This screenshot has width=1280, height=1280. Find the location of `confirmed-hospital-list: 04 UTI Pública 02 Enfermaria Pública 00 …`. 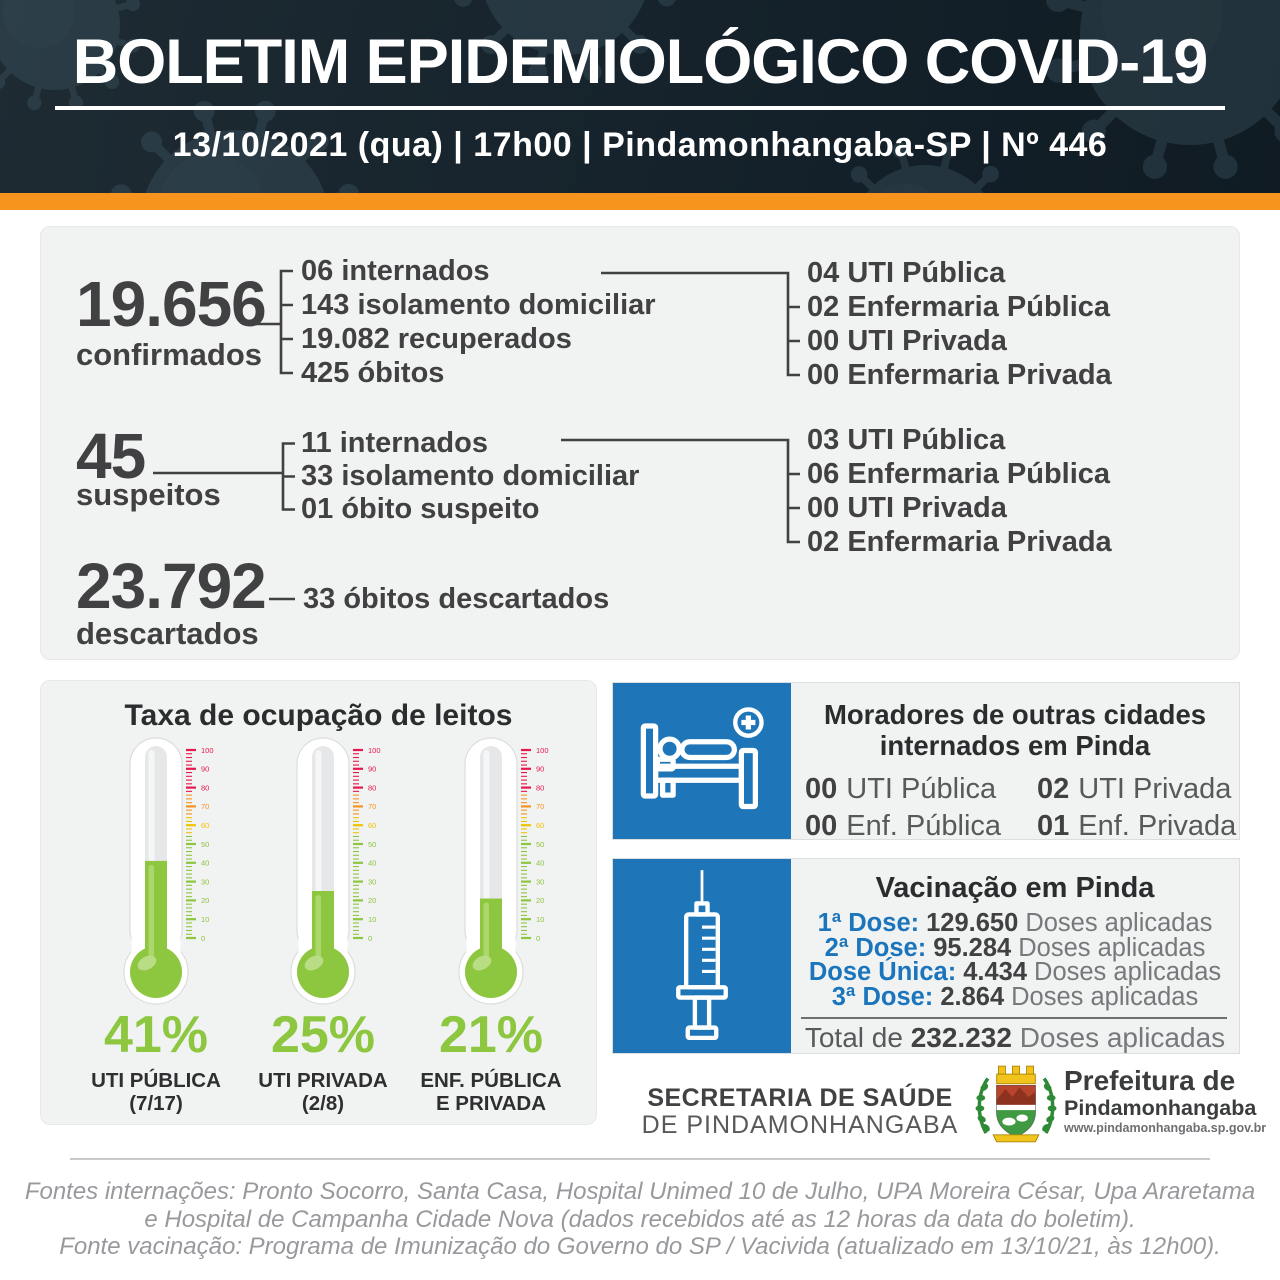

confirmed-hospital-list: 04 UTI Pública 02 Enfermaria Pública 00 … is located at coordinates (959, 324).